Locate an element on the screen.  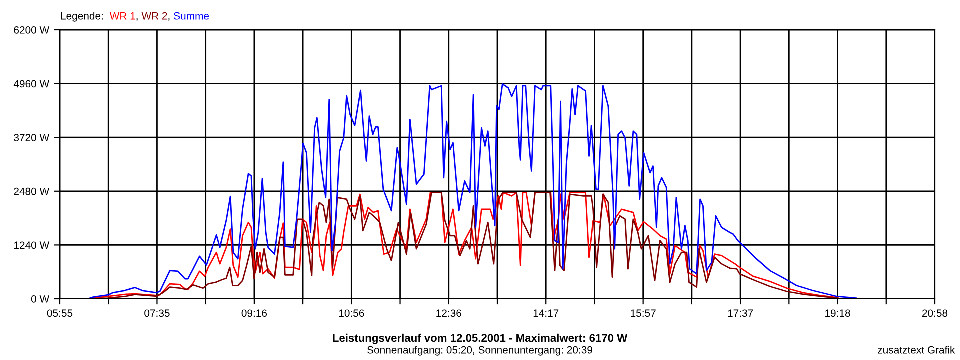
y-tick-label: 0 W is located at coordinates (40, 299).